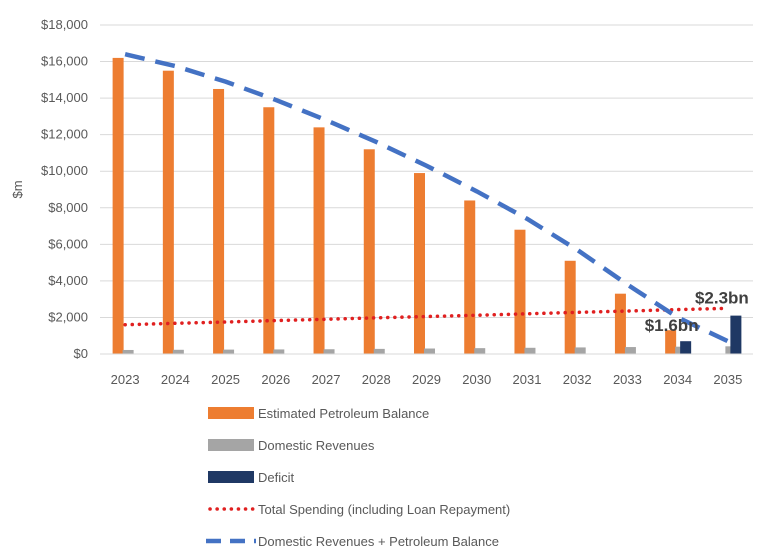 The height and width of the screenshot is (556, 768). I want to click on y-tick-label: $0, so click(81, 353).